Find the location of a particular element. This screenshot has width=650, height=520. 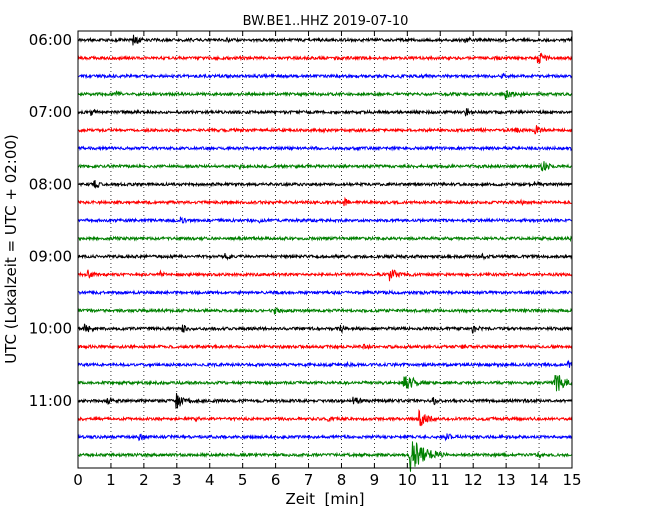

x-axis-label: Zeit [min] is located at coordinates (324, 499).